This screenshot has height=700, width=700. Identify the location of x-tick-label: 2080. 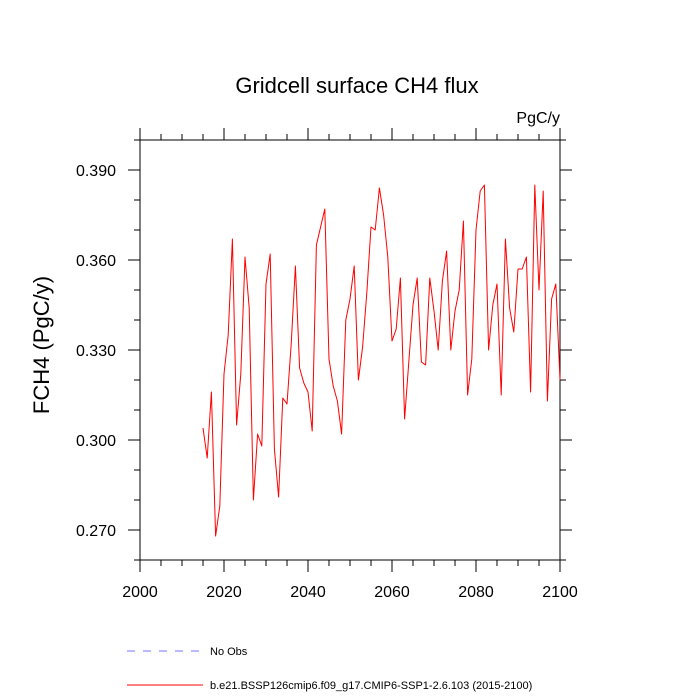
(476, 592).